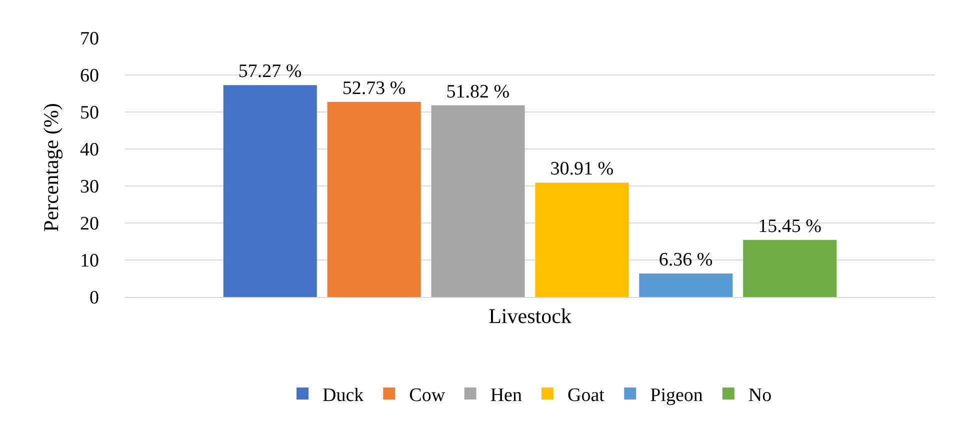 The image size is (954, 425). What do you see at coordinates (51, 167) in the screenshot?
I see `y-axis-title: Percentage (%)` at bounding box center [51, 167].